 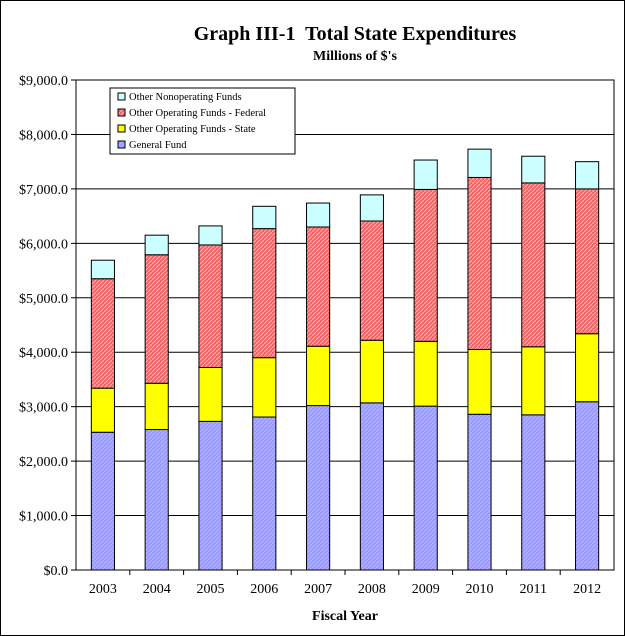 What do you see at coordinates (355, 34) in the screenshot?
I see `chart-title: Graph III-1 Total State Expenditures` at bounding box center [355, 34].